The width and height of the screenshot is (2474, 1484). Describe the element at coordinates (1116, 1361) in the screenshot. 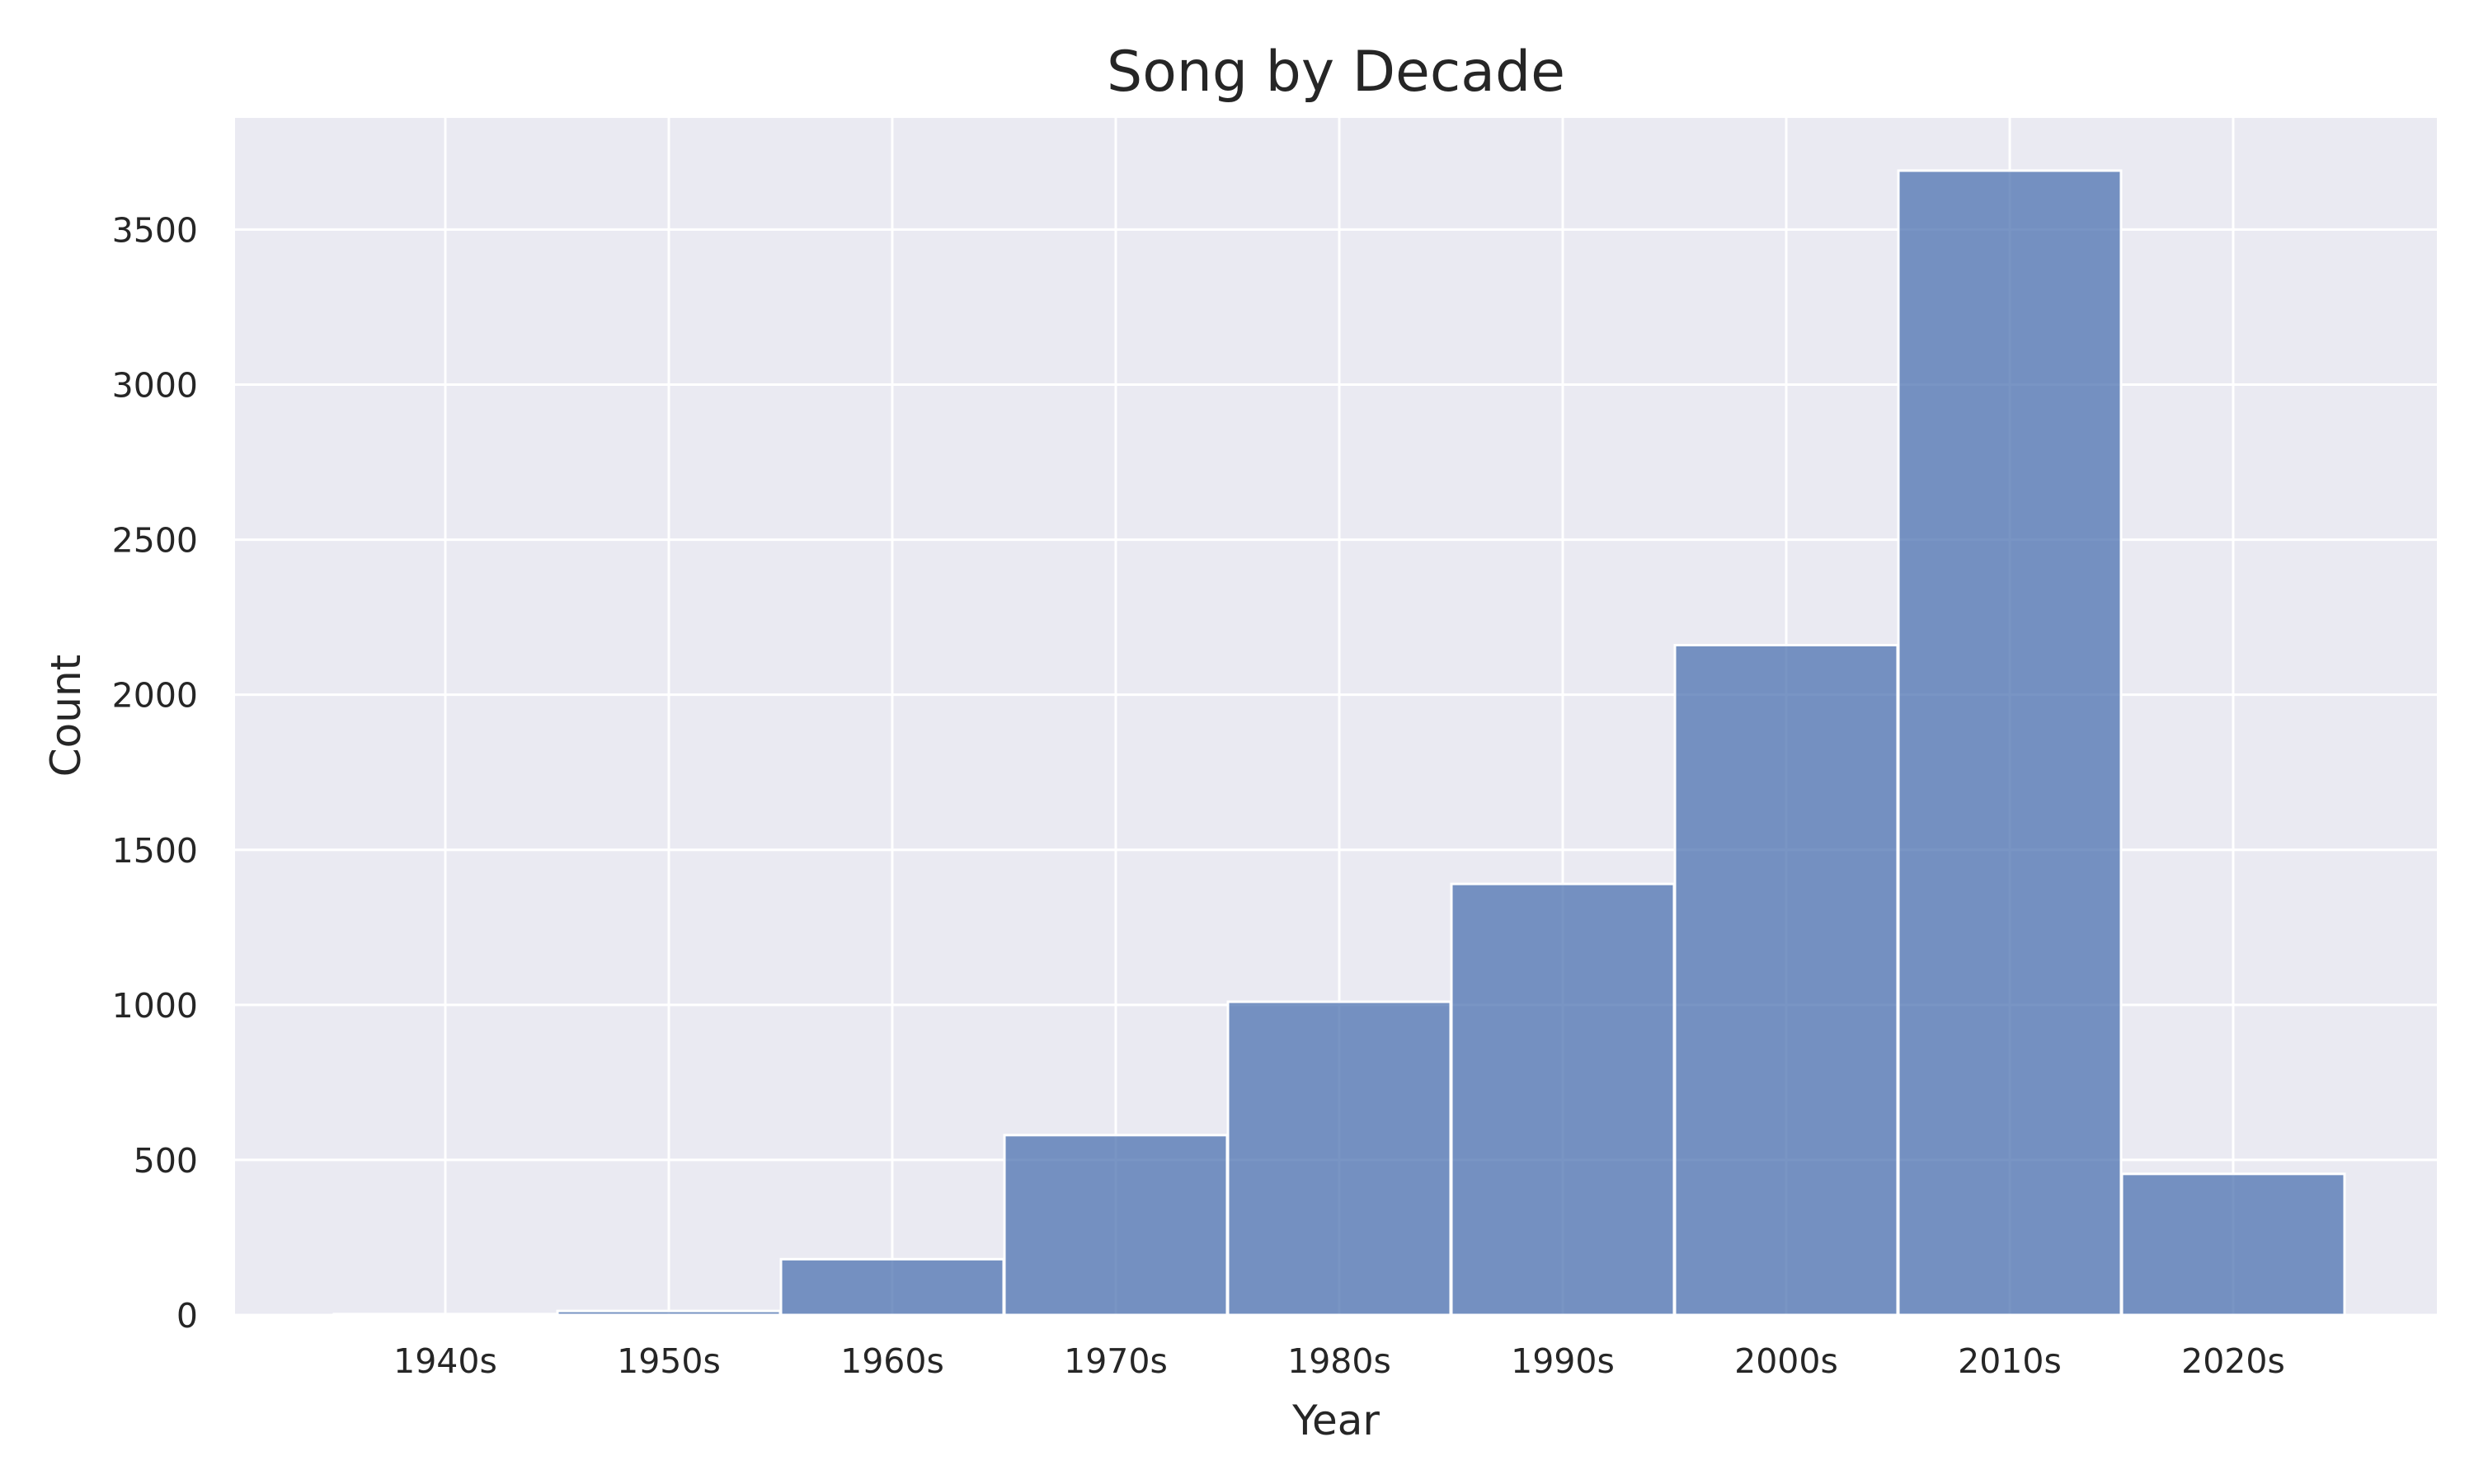

I see `x-tick-label: 1970s` at that location.